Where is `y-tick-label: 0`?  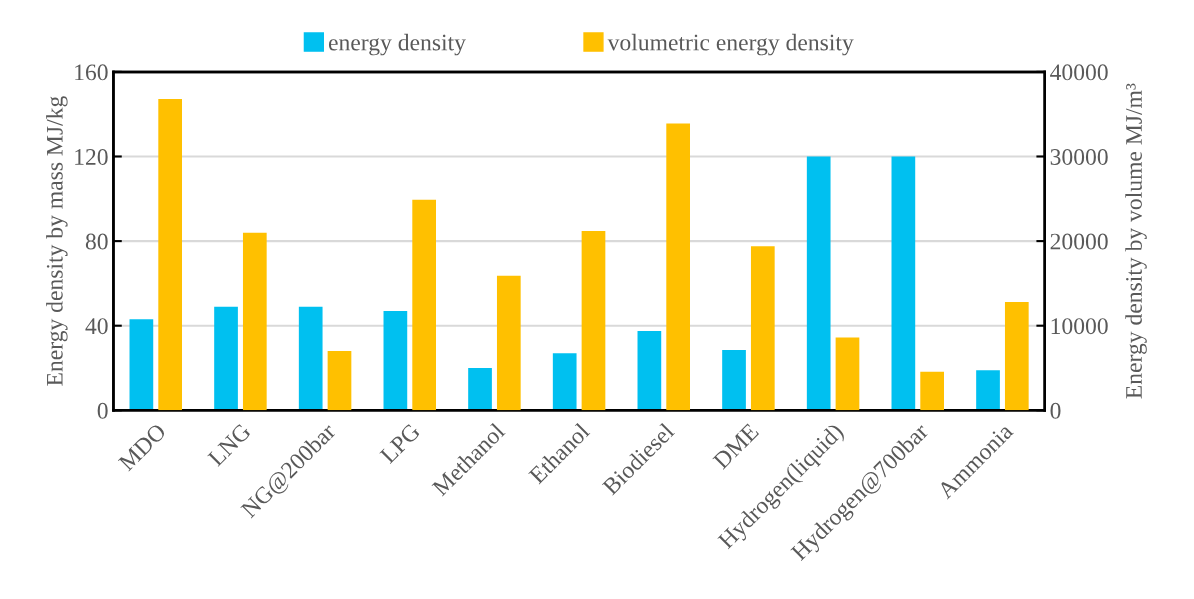
y-tick-label: 0 is located at coordinates (102, 410).